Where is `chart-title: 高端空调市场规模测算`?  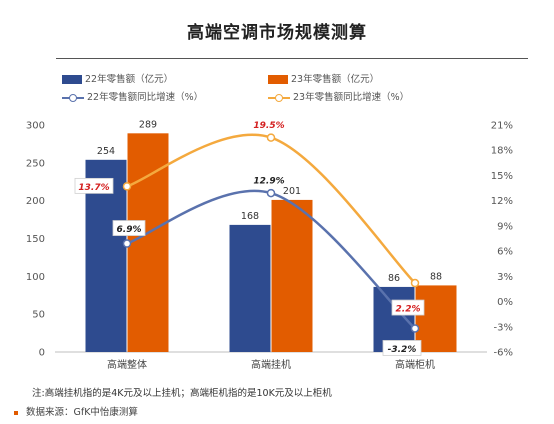 chart-title: 高端空调市场规模测算 is located at coordinates (277, 33).